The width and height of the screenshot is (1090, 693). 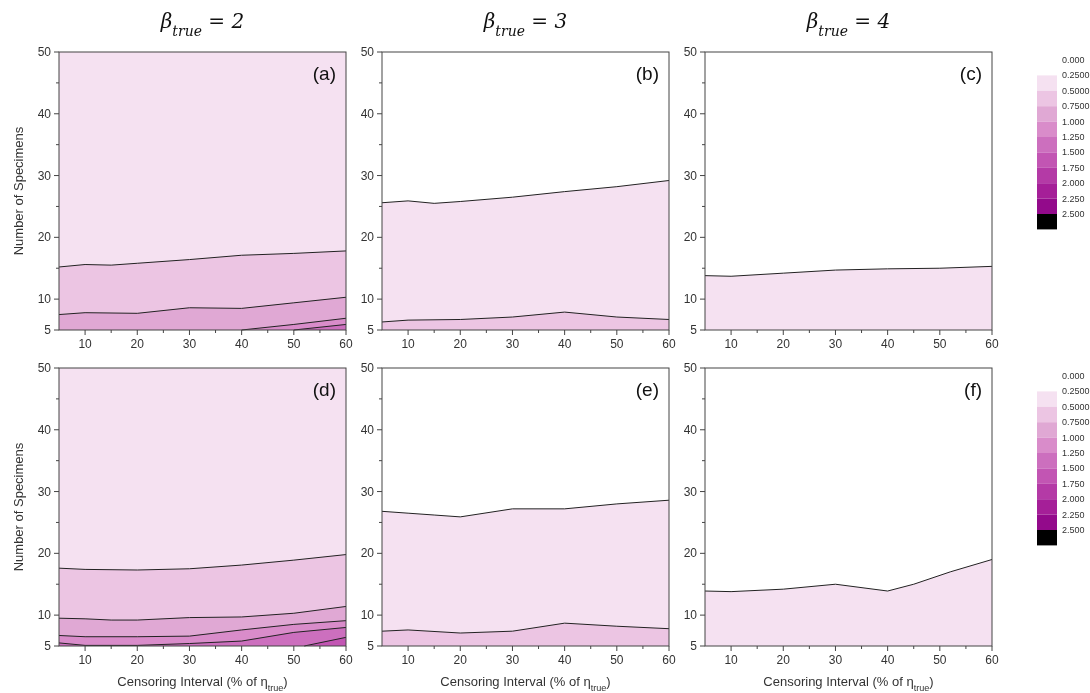 I want to click on annotation: (a), so click(x=324, y=73).